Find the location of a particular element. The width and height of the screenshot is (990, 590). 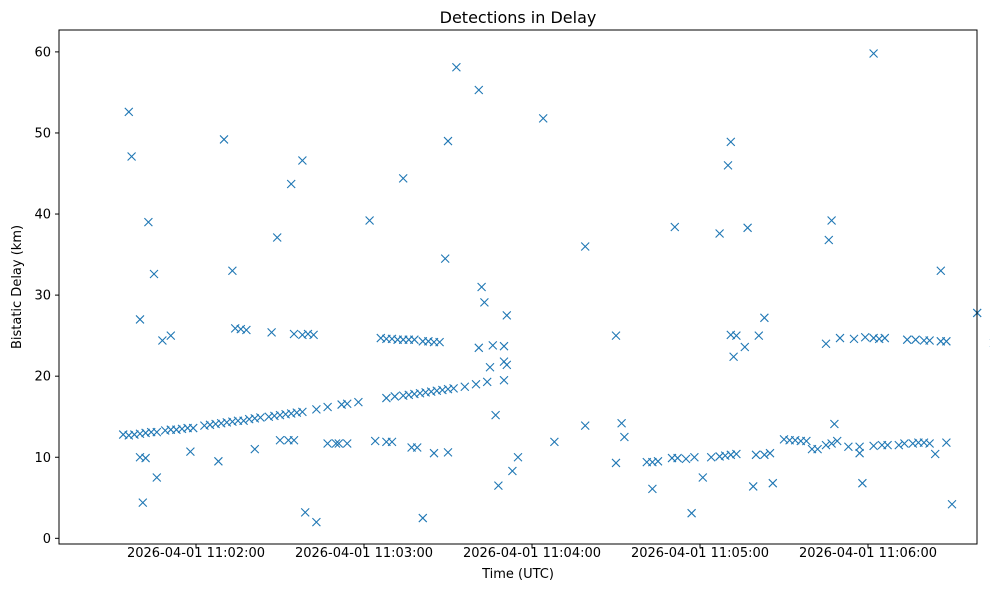

x-axis-label: Time (UTC) is located at coordinates (517, 574).